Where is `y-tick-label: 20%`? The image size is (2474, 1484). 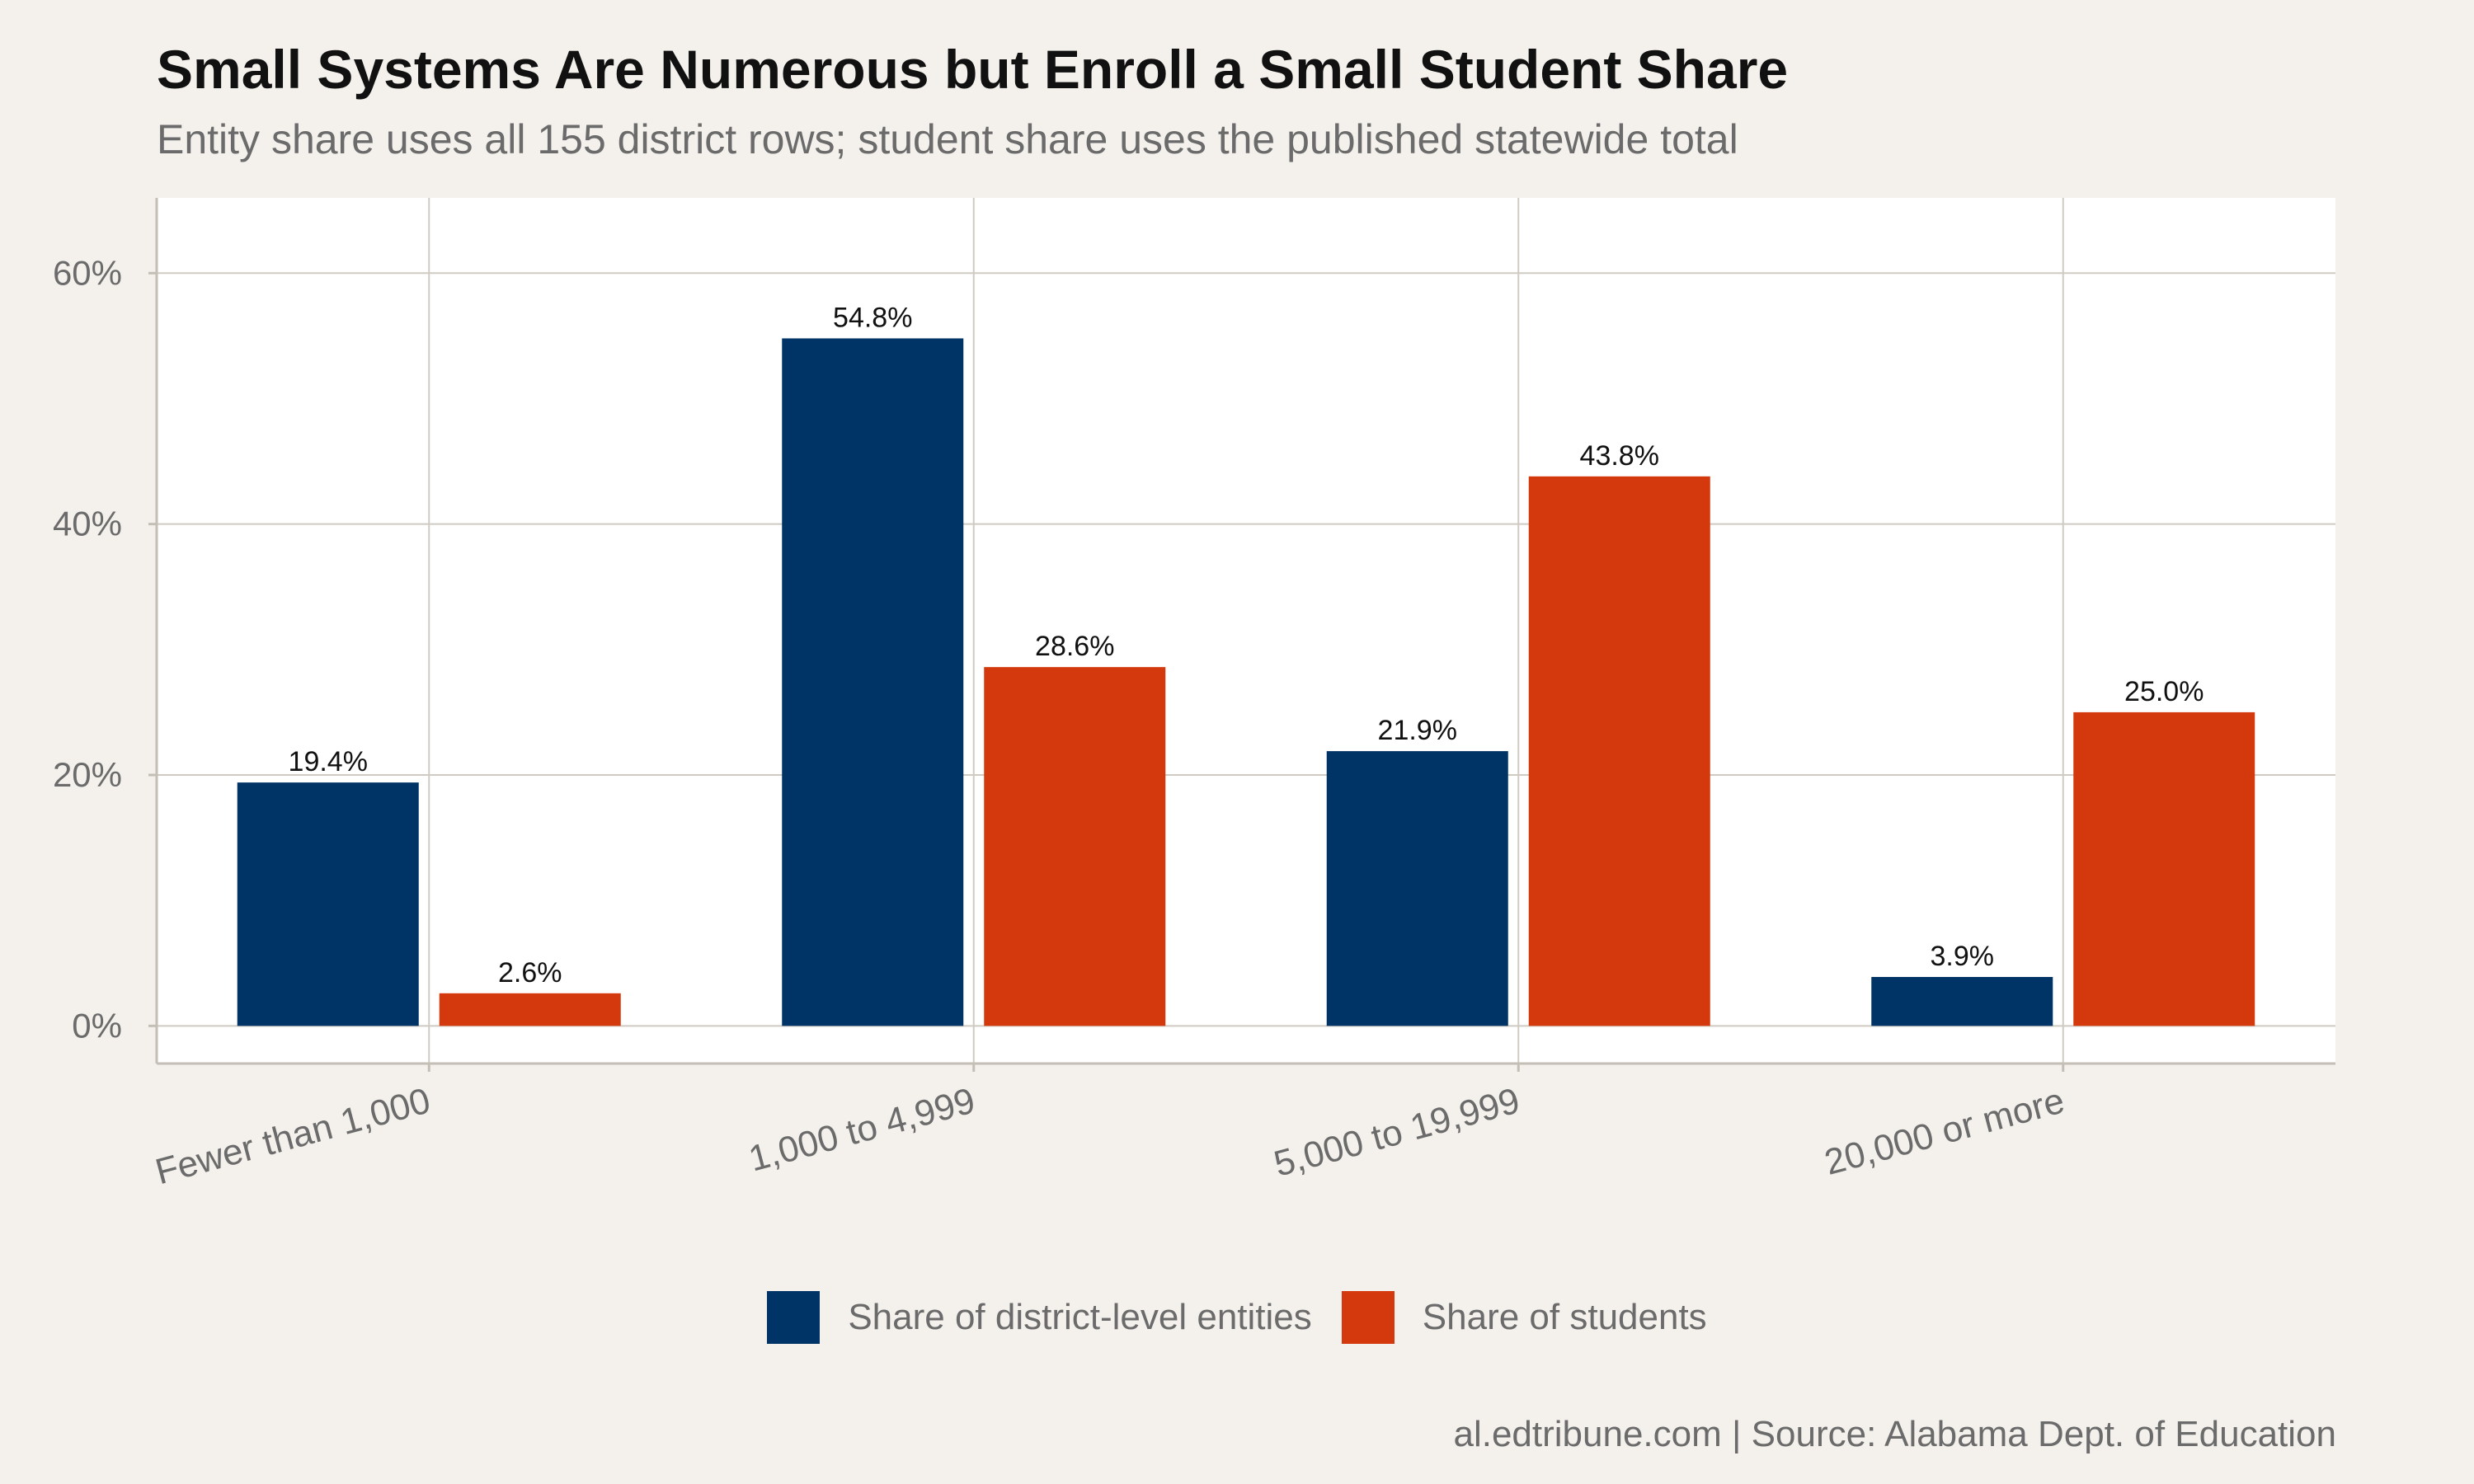 y-tick-label: 20% is located at coordinates (87, 774).